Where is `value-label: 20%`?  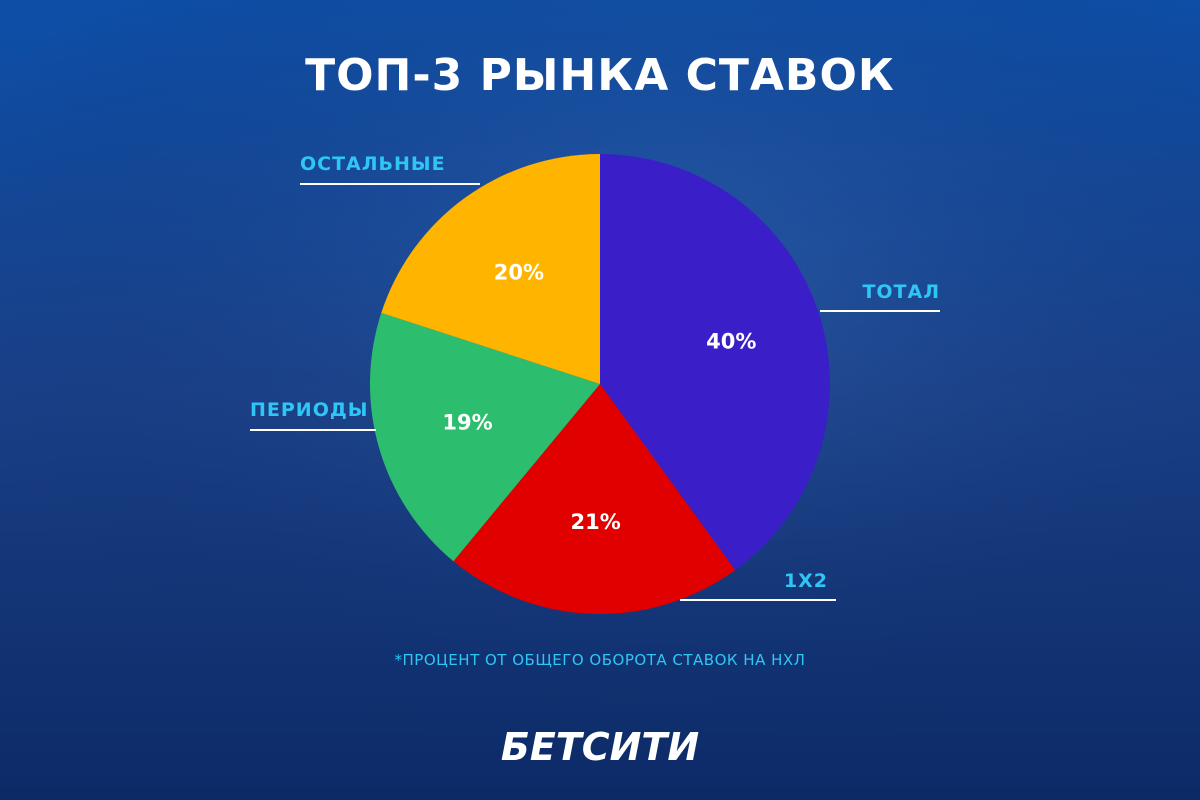 value-label: 20% is located at coordinates (519, 272).